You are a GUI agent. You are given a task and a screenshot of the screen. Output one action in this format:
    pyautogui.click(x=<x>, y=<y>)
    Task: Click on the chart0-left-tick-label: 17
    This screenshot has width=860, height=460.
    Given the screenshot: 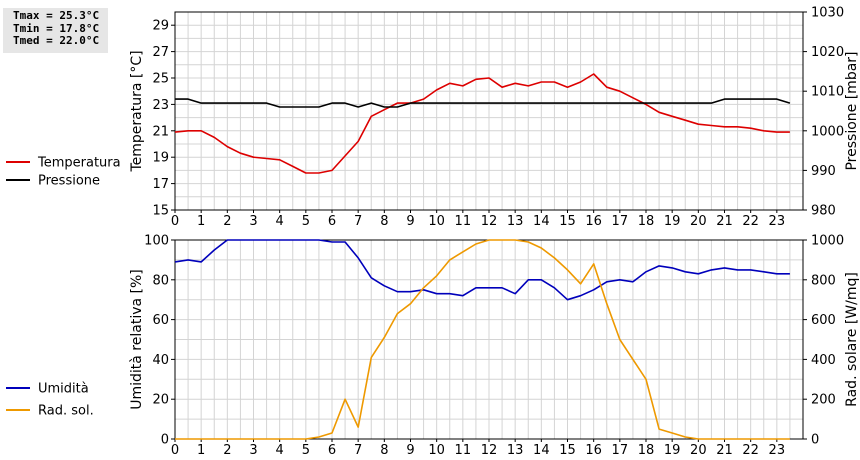 What is the action you would take?
    pyautogui.click(x=160, y=184)
    